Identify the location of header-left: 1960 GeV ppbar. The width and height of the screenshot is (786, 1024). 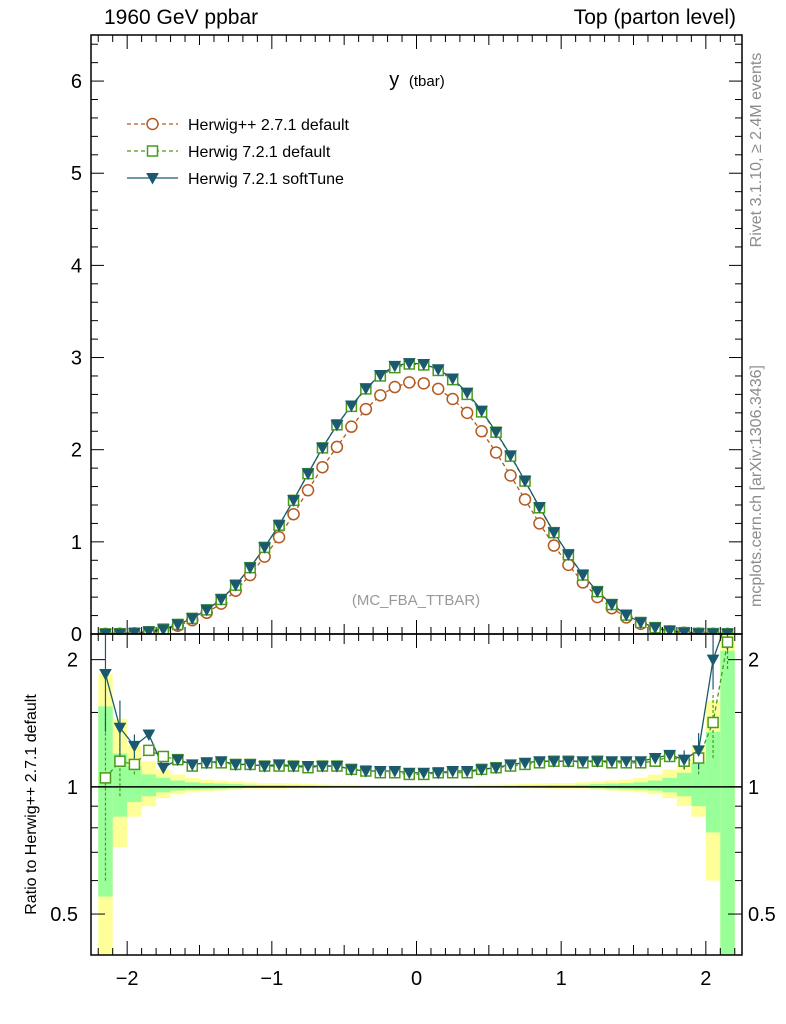
(181, 17).